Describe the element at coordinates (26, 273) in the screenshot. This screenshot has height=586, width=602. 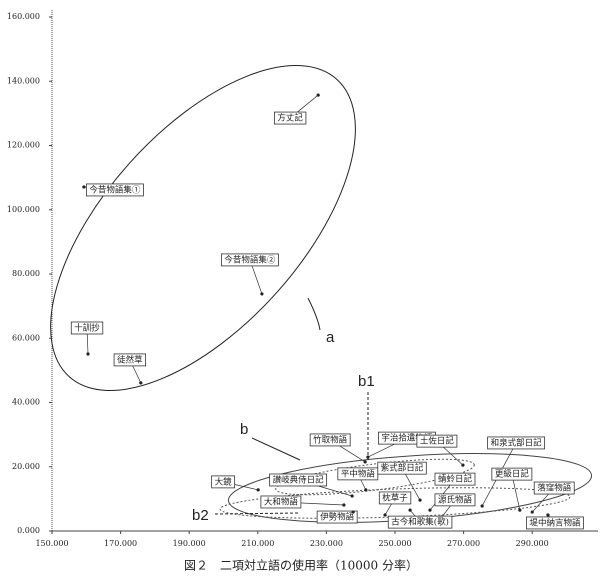
I see `y-tick-label: 80.000` at that location.